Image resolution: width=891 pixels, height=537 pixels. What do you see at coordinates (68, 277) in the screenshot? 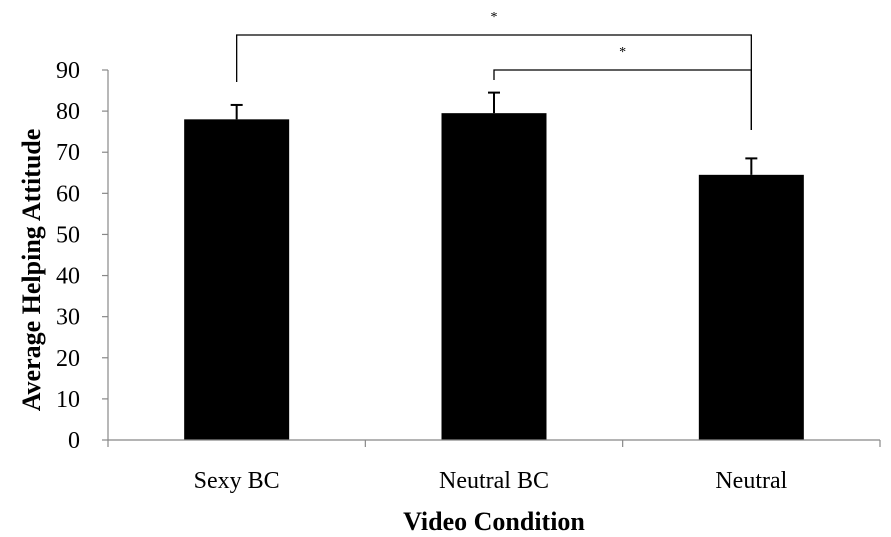
I see `y-tick-label: 40` at bounding box center [68, 277].